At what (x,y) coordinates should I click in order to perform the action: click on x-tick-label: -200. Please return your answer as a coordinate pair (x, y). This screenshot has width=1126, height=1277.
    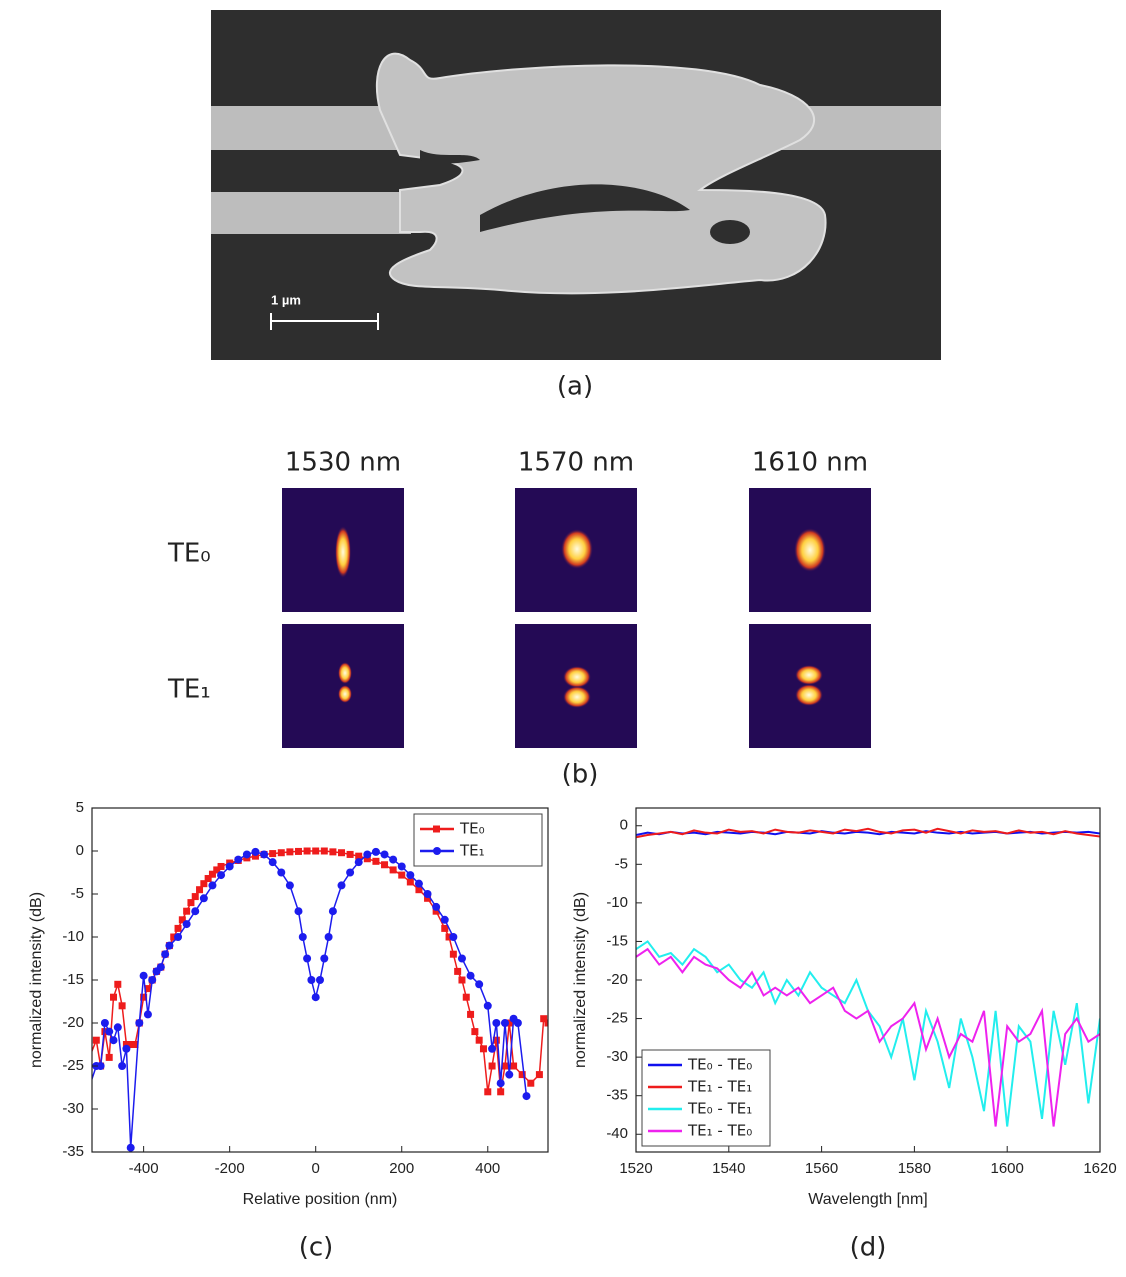
    Looking at the image, I should click on (230, 1168).